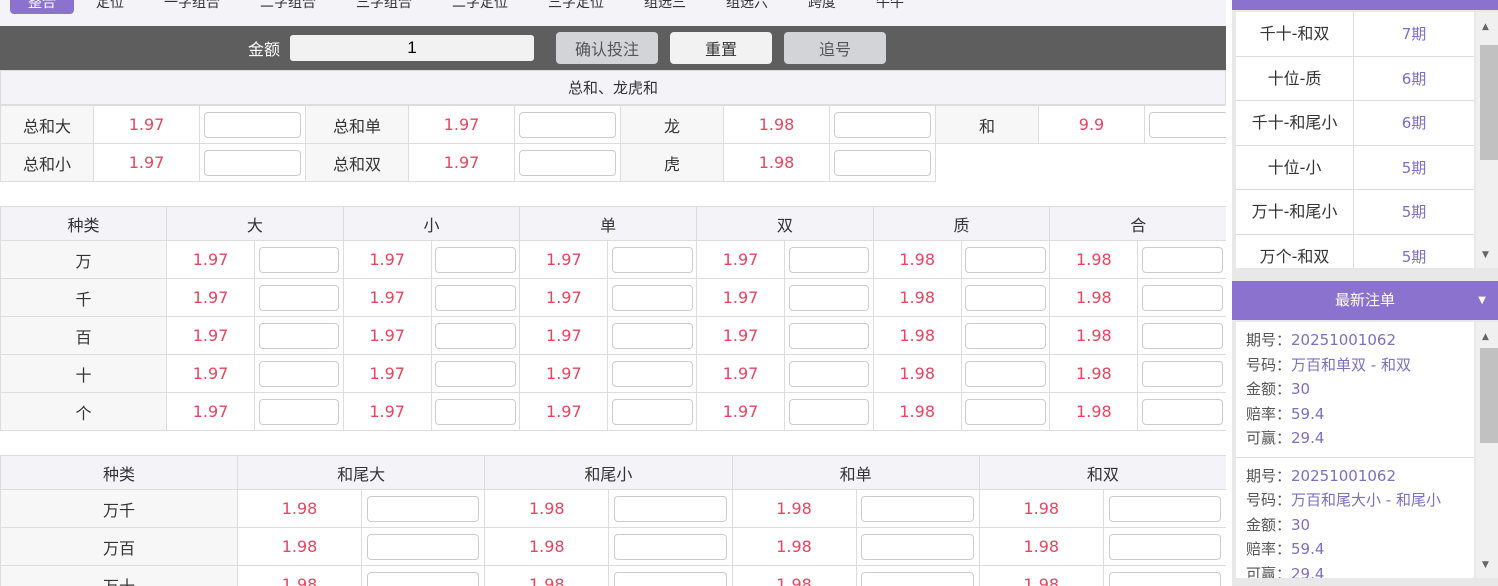  Describe the element at coordinates (665, 5) in the screenshot. I see `tab-7: 组选三` at that location.